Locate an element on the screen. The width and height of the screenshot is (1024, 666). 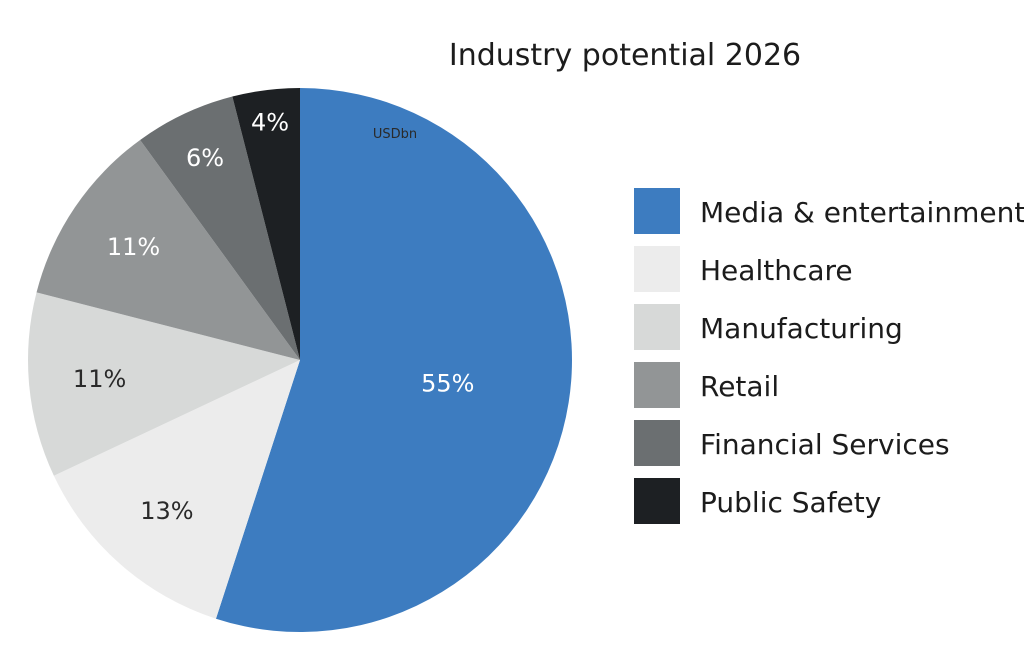
pie-slice-retail is located at coordinates (168, 249).